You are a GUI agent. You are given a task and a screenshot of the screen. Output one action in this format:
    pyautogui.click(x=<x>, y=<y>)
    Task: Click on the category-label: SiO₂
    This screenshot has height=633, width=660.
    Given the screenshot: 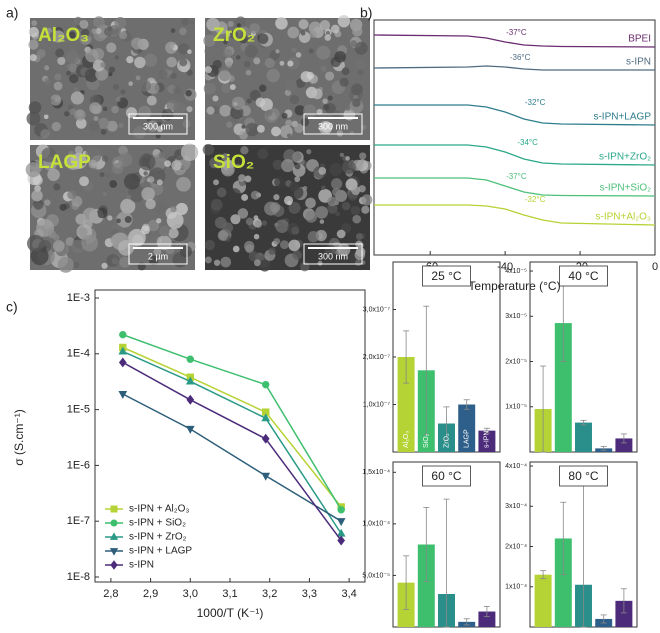 What is the action you would take?
    pyautogui.click(x=426, y=440)
    